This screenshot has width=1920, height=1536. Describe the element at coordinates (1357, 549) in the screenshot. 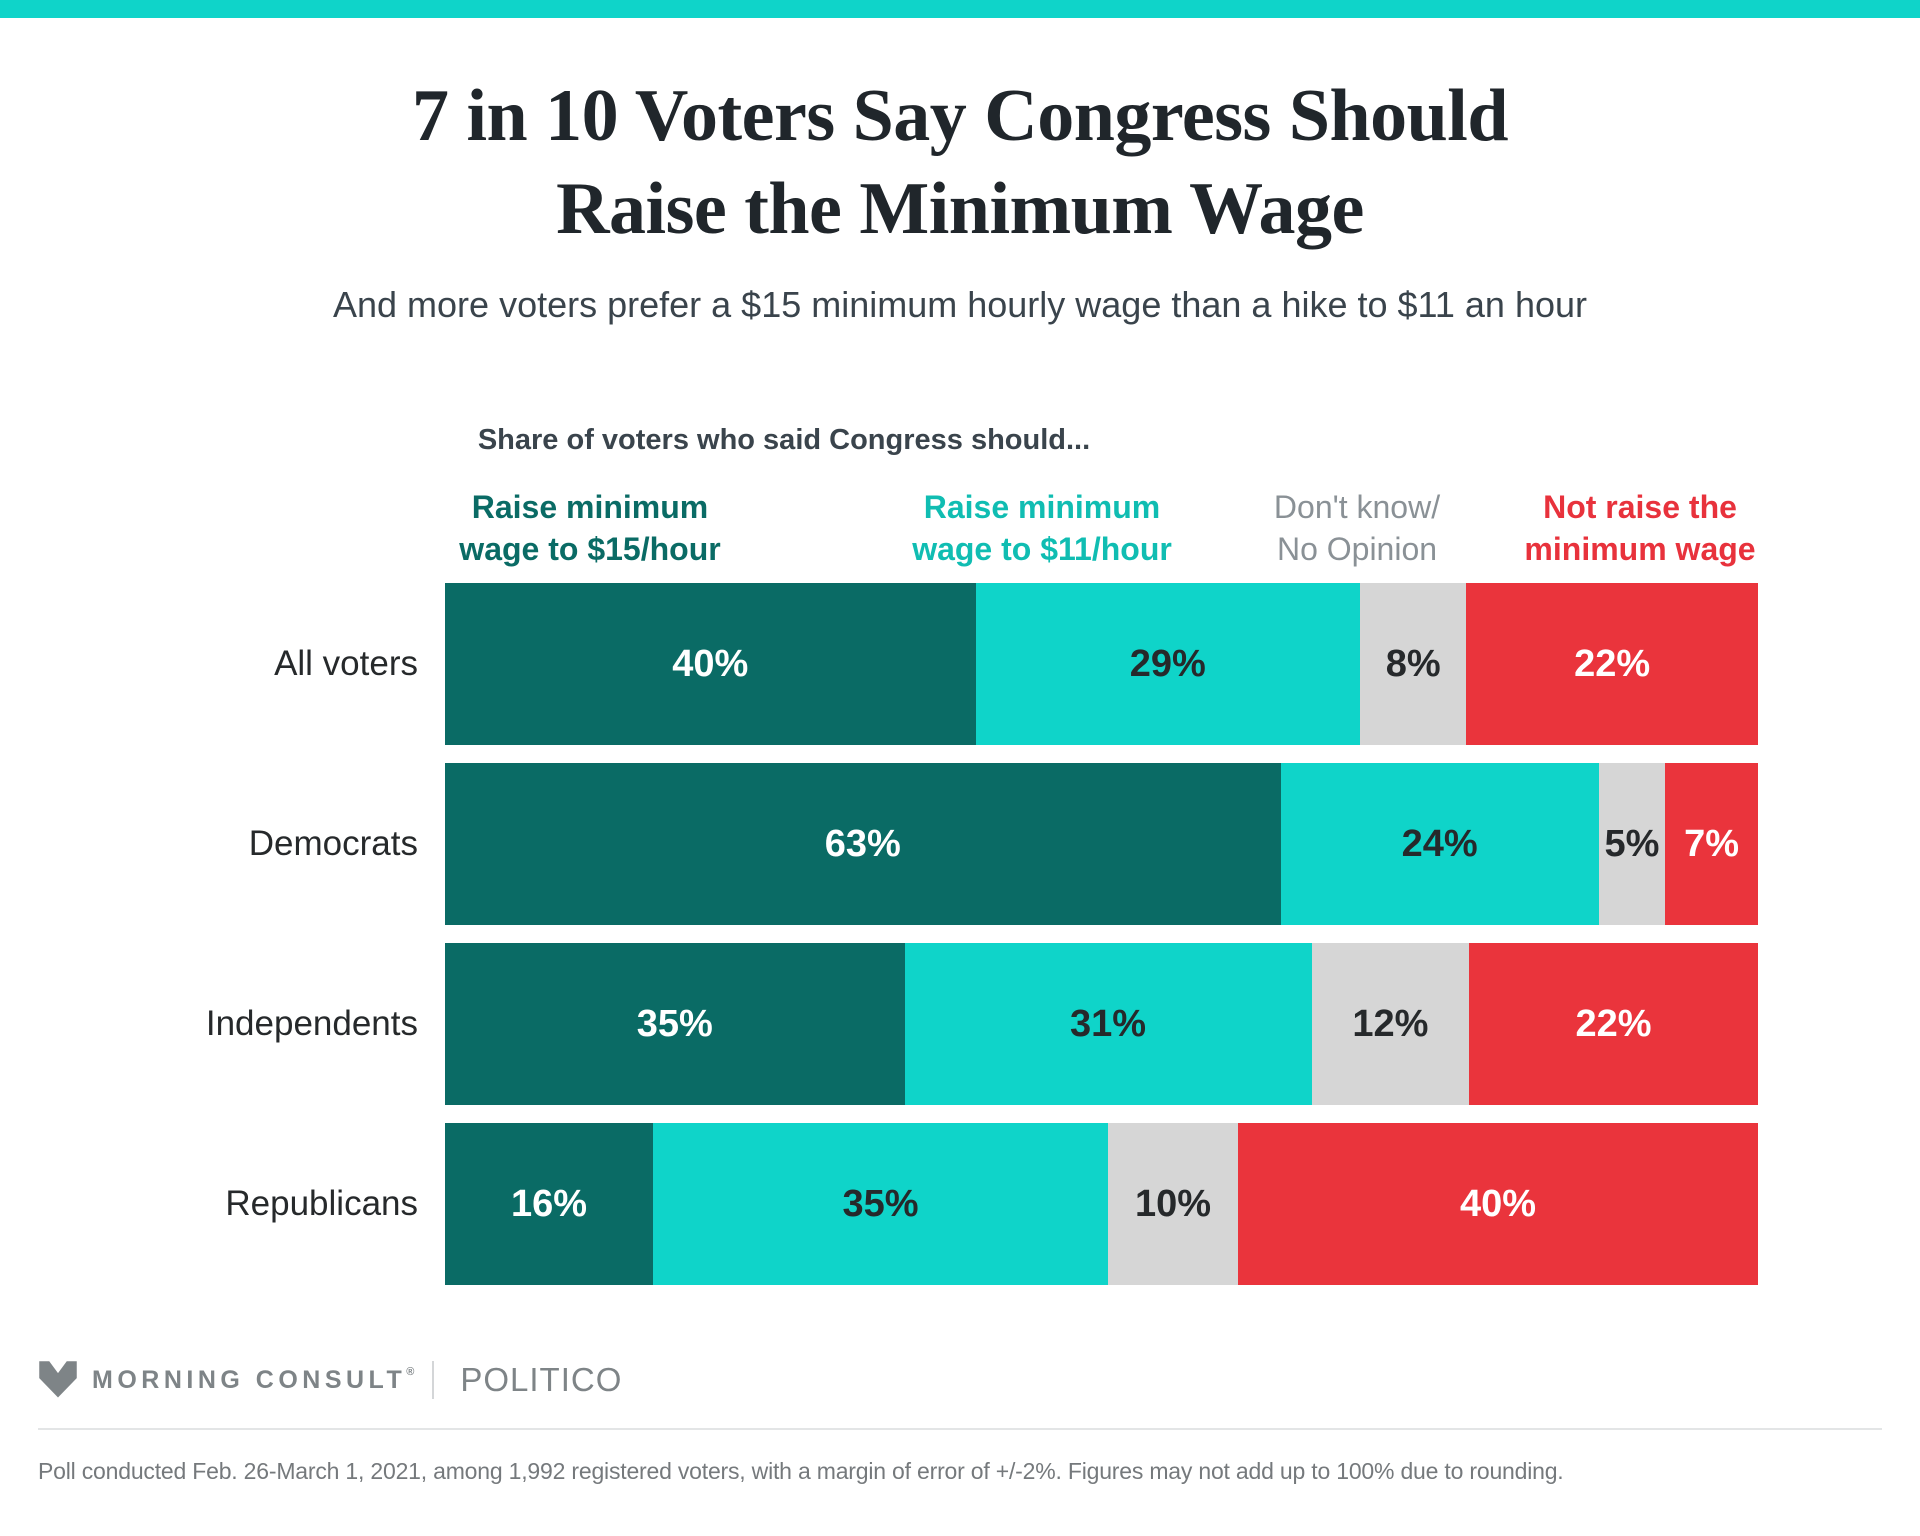

I see `legend-label-line: No Opinion` at that location.